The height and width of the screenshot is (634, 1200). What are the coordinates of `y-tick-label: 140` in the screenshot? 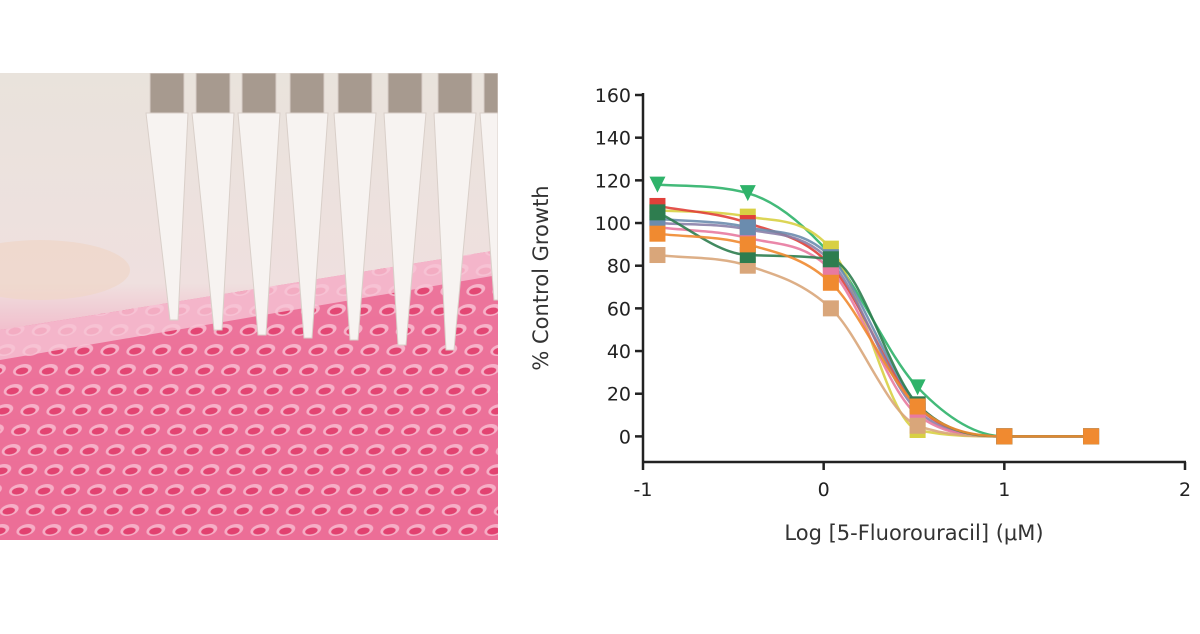 It's located at (613, 139).